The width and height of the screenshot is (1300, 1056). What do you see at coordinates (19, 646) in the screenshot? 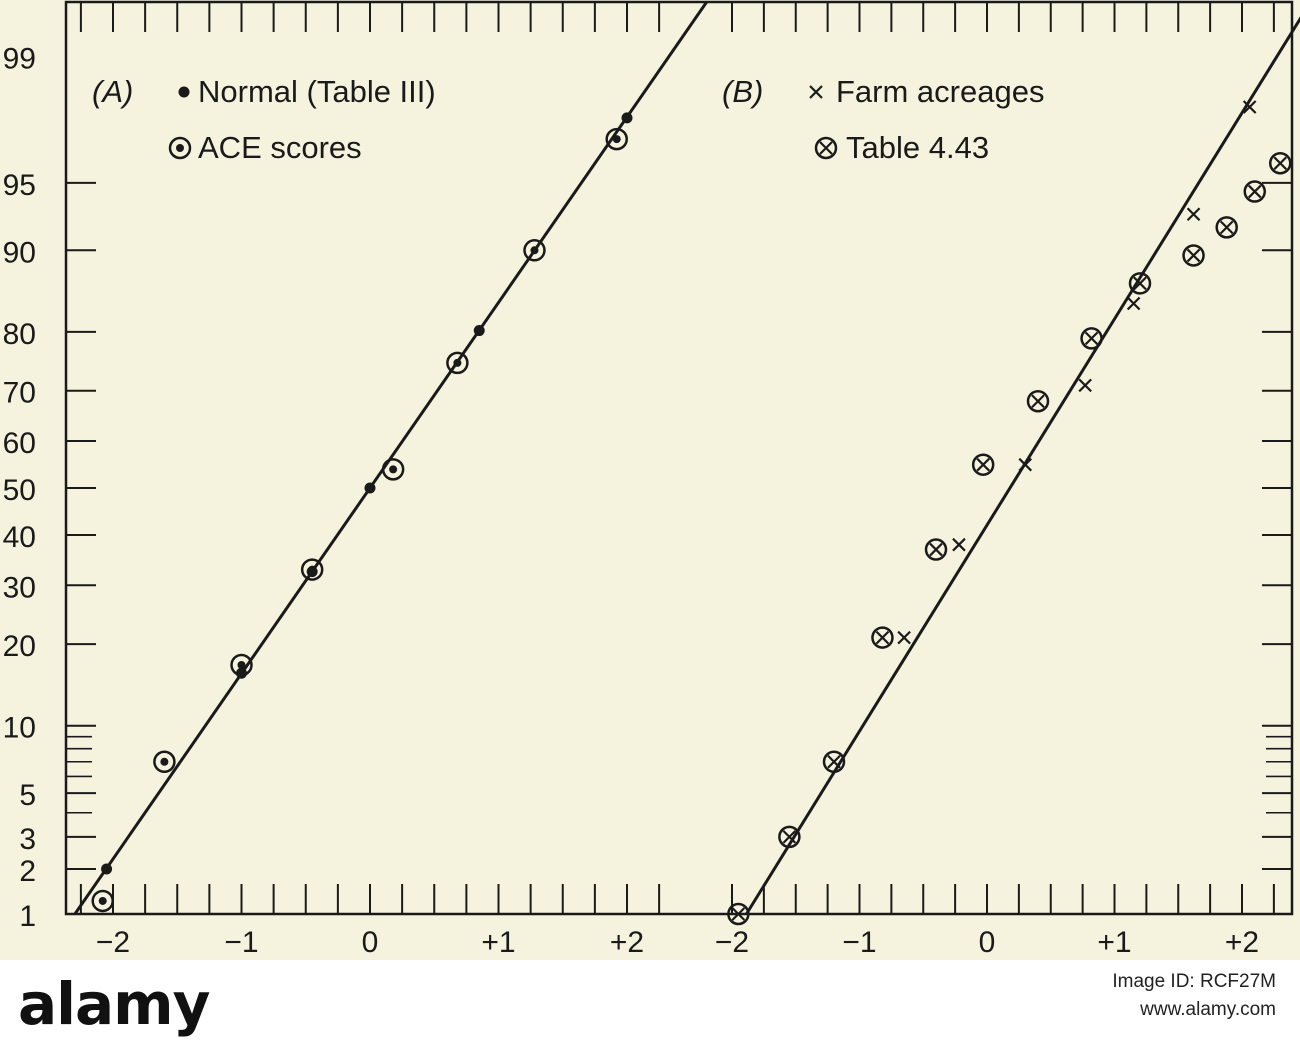
I see `y-tick-label: 20` at bounding box center [19, 646].